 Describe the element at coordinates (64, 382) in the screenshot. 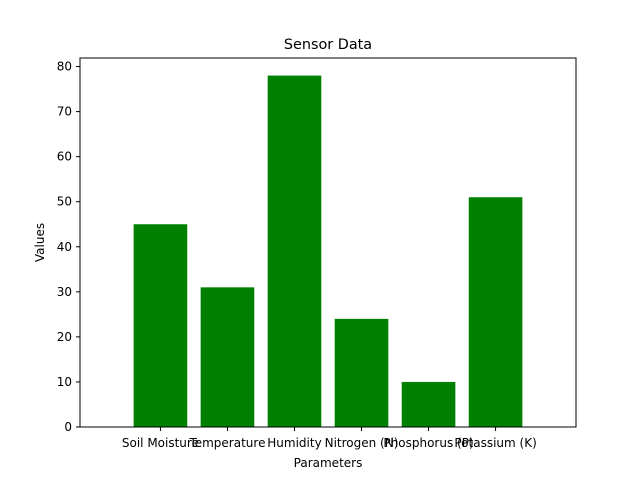

I see `y-tick-label: 10` at that location.